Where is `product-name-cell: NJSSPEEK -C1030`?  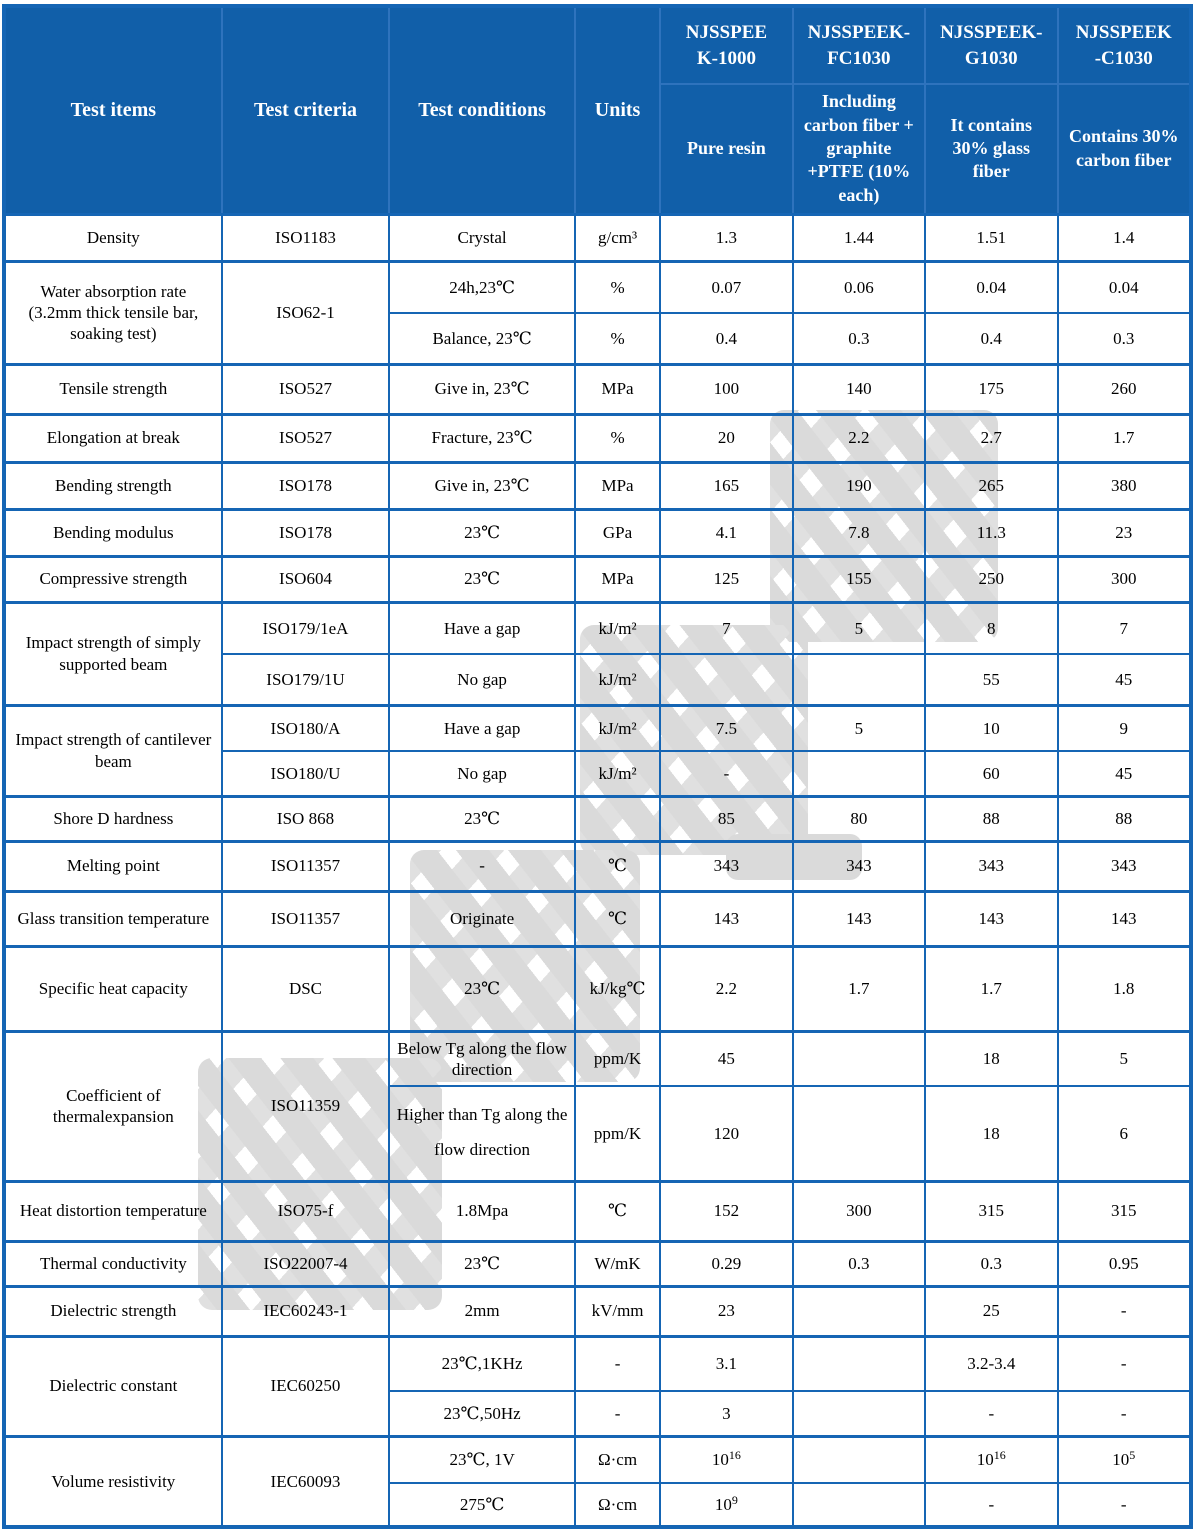
product-name-cell: NJSSPEEK -C1030 is located at coordinates (1124, 45).